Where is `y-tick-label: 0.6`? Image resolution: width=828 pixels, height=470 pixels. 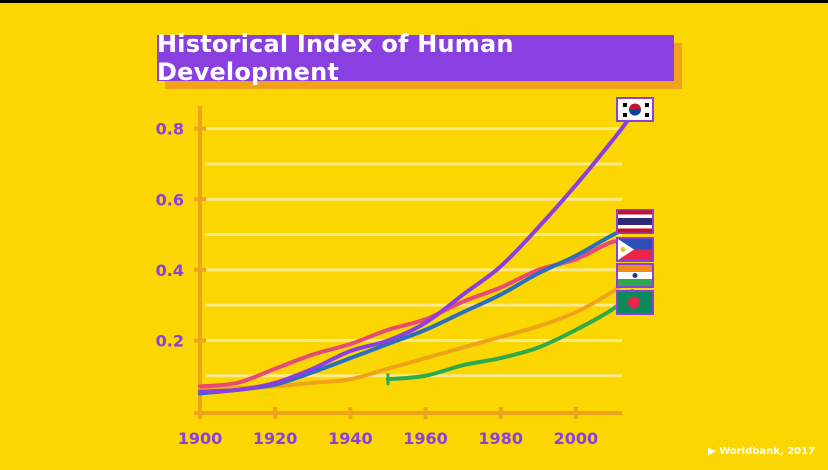 y-tick-label: 0.6 is located at coordinates (170, 199).